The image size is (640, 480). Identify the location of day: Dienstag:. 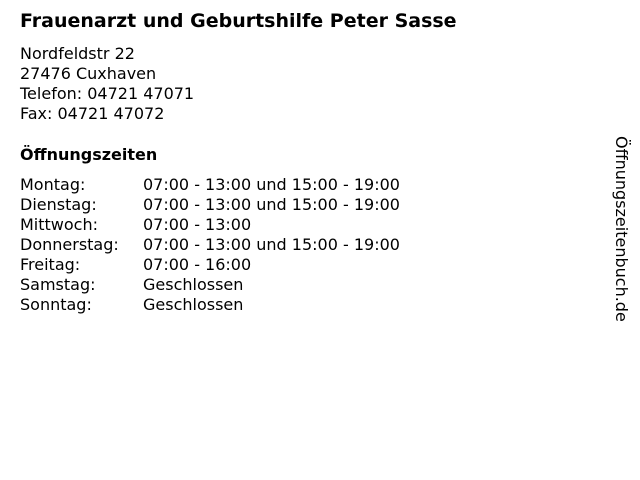
(58, 204).